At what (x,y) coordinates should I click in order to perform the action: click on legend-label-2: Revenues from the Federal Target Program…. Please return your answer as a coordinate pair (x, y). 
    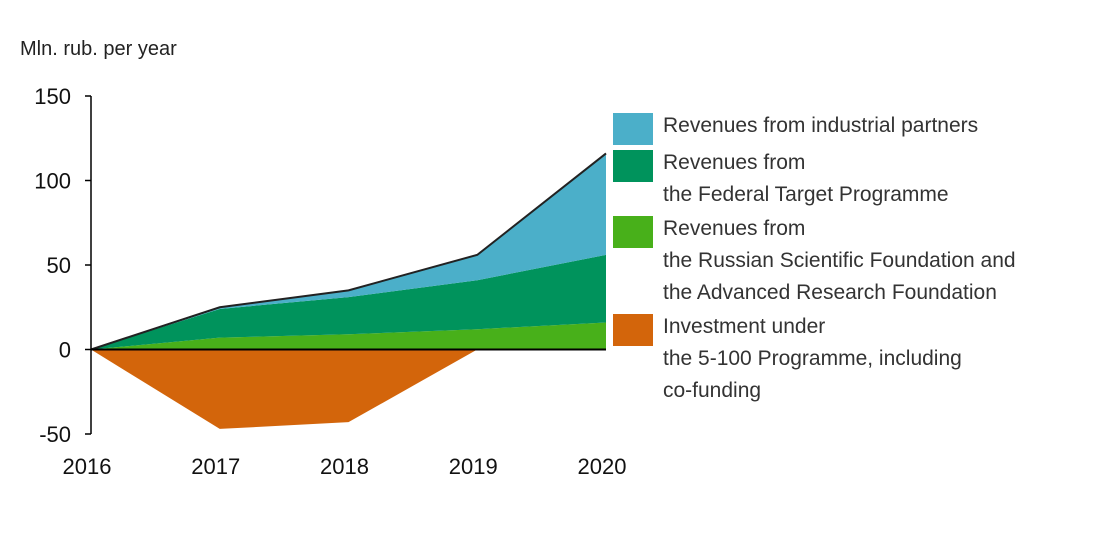
    Looking at the image, I should click on (806, 178).